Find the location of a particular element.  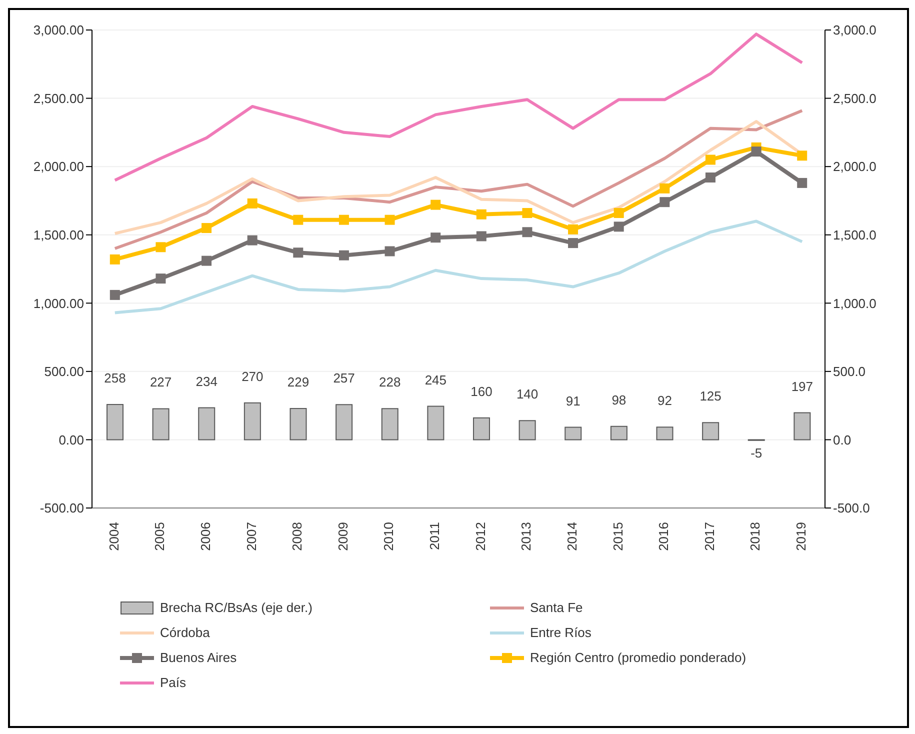

data-label: 160 is located at coordinates (481, 391).